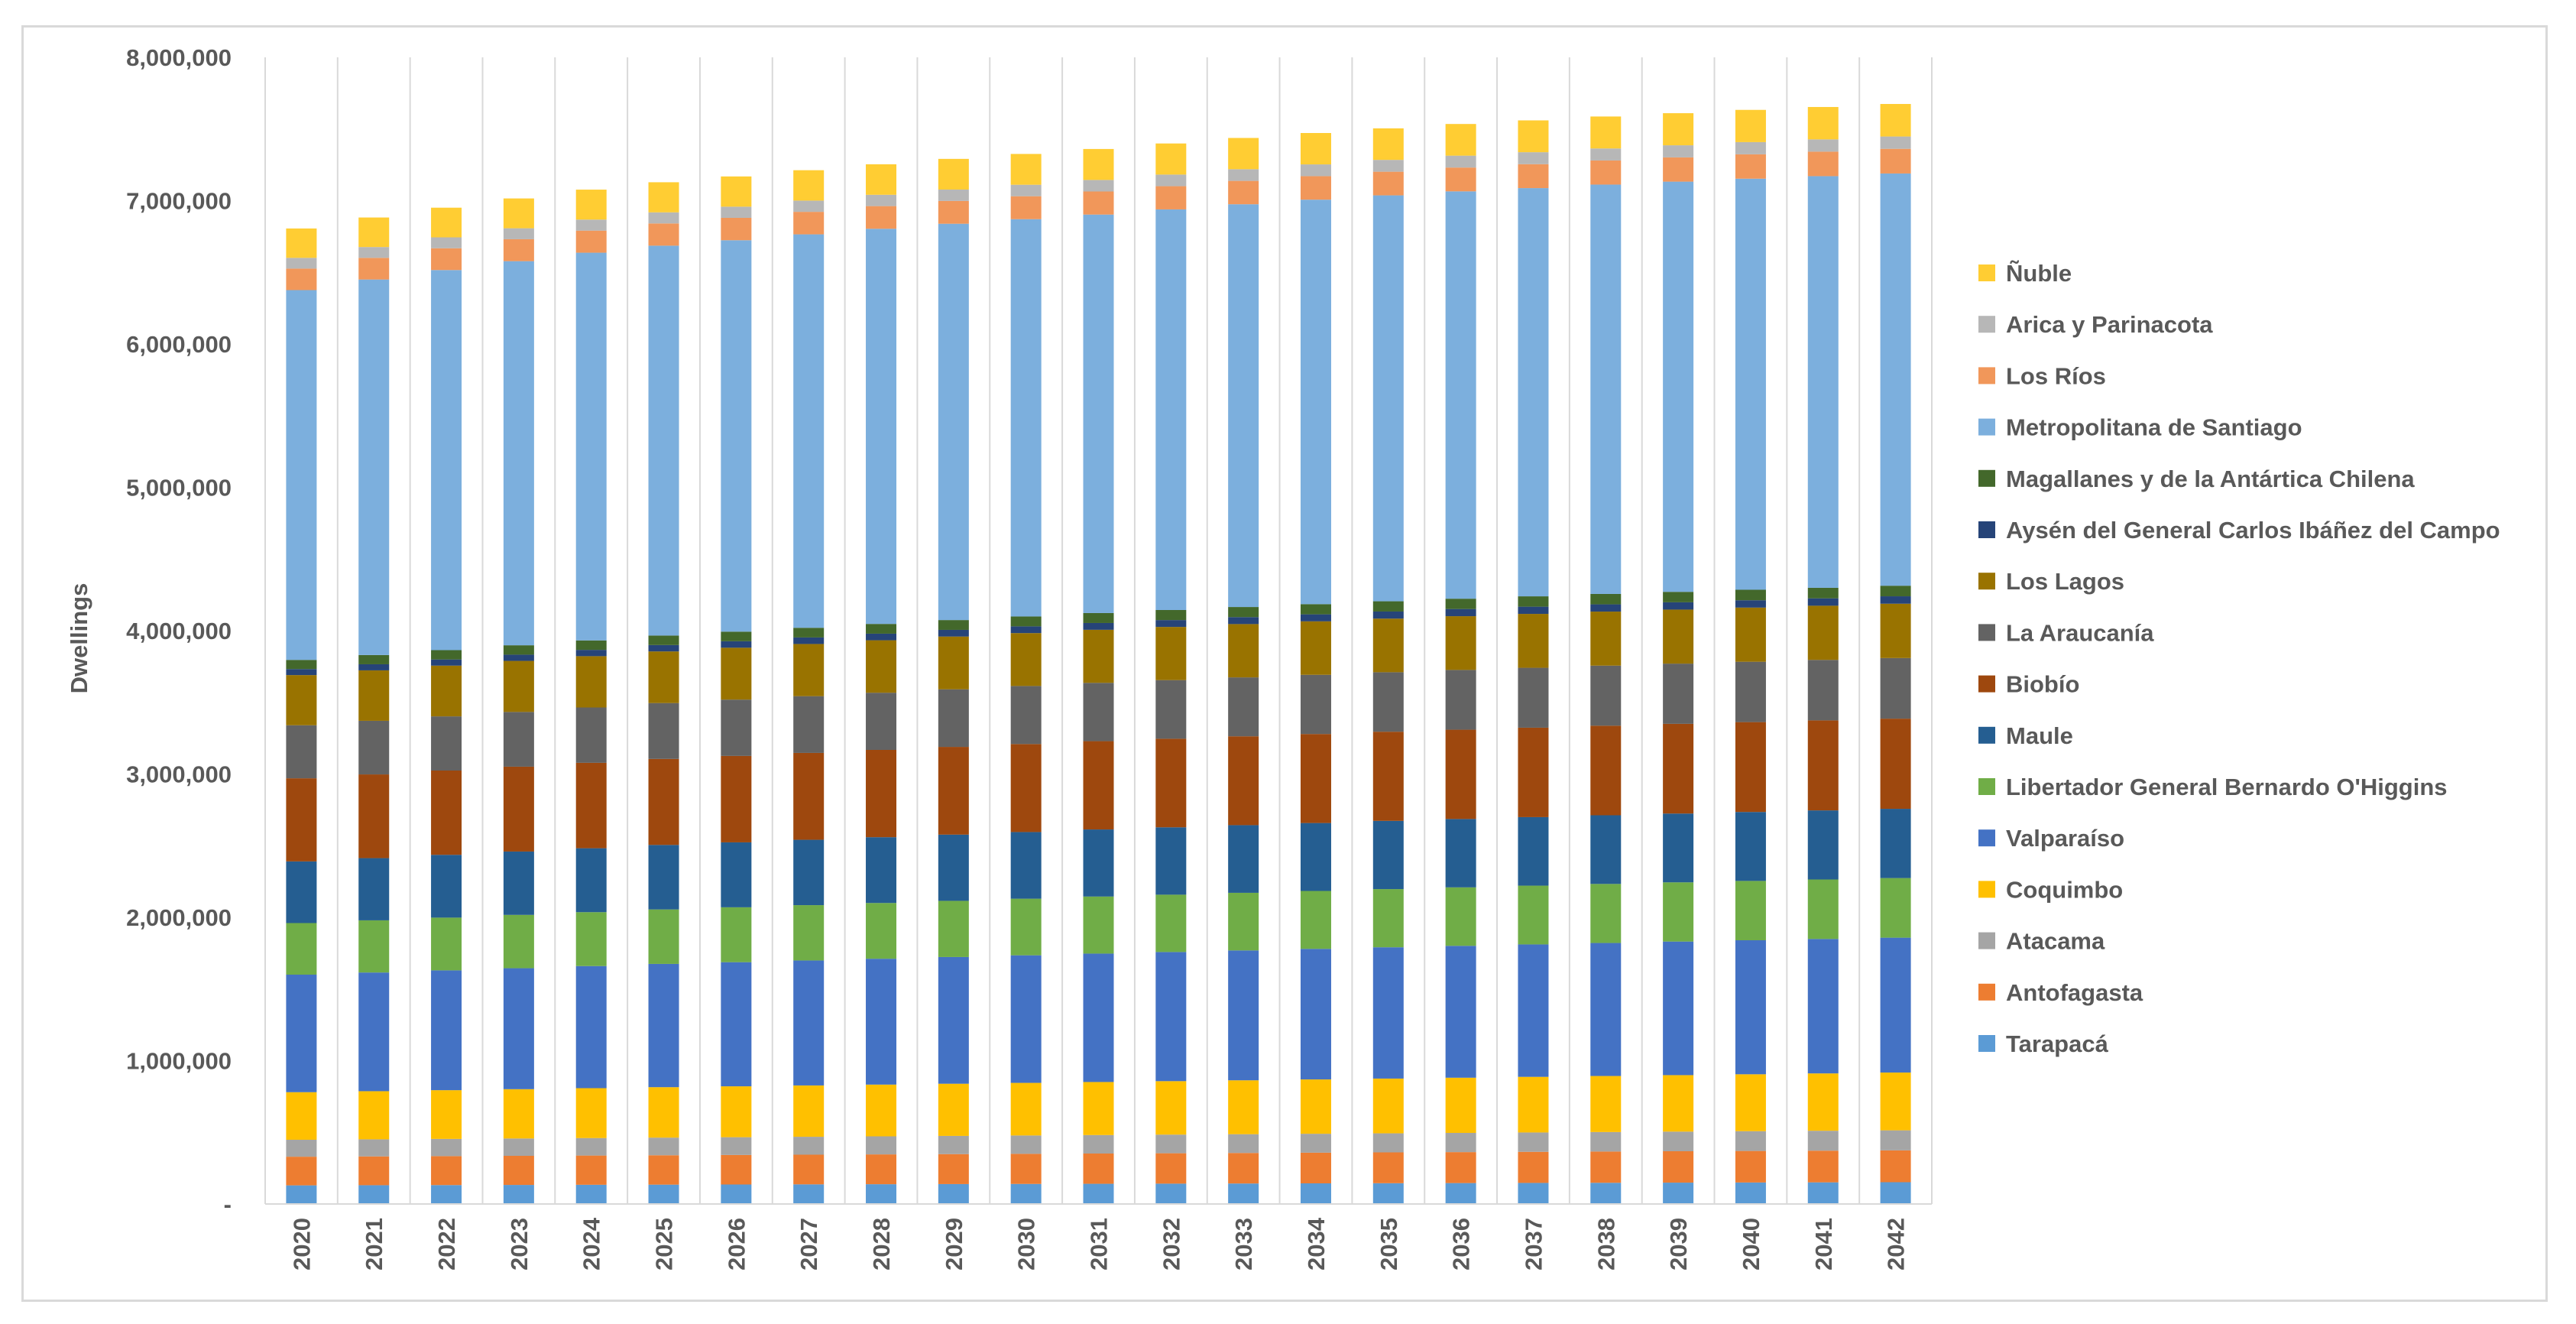  What do you see at coordinates (446, 1244) in the screenshot?
I see `x-tick-label: 2022` at bounding box center [446, 1244].